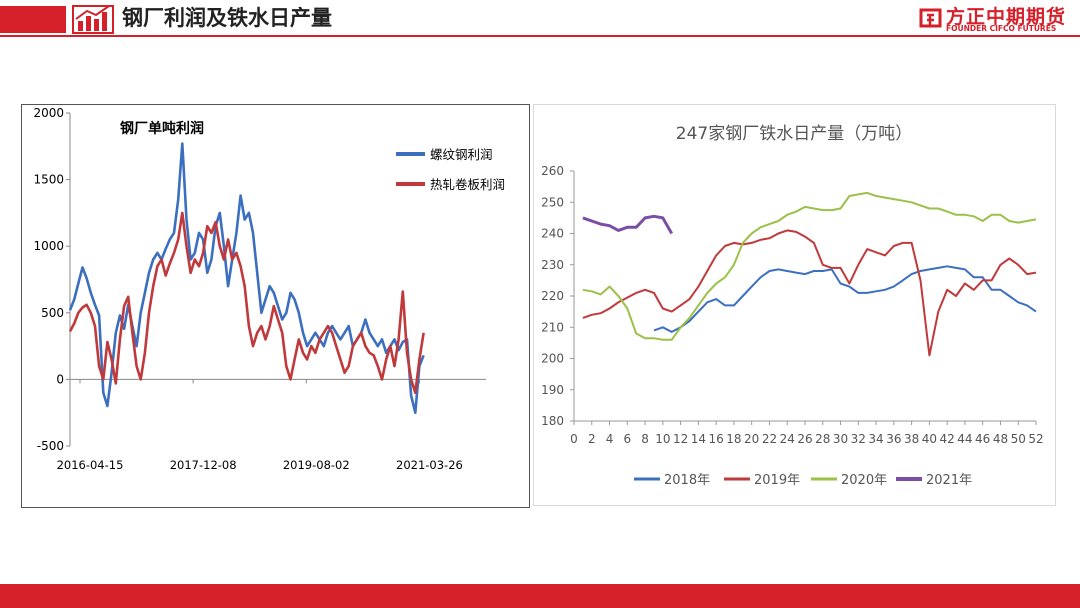 The image size is (1080, 608). I want to click on brand-logo: 方正中期期货 FOUNDER CIFCO FUTURES, so click(994, 18).